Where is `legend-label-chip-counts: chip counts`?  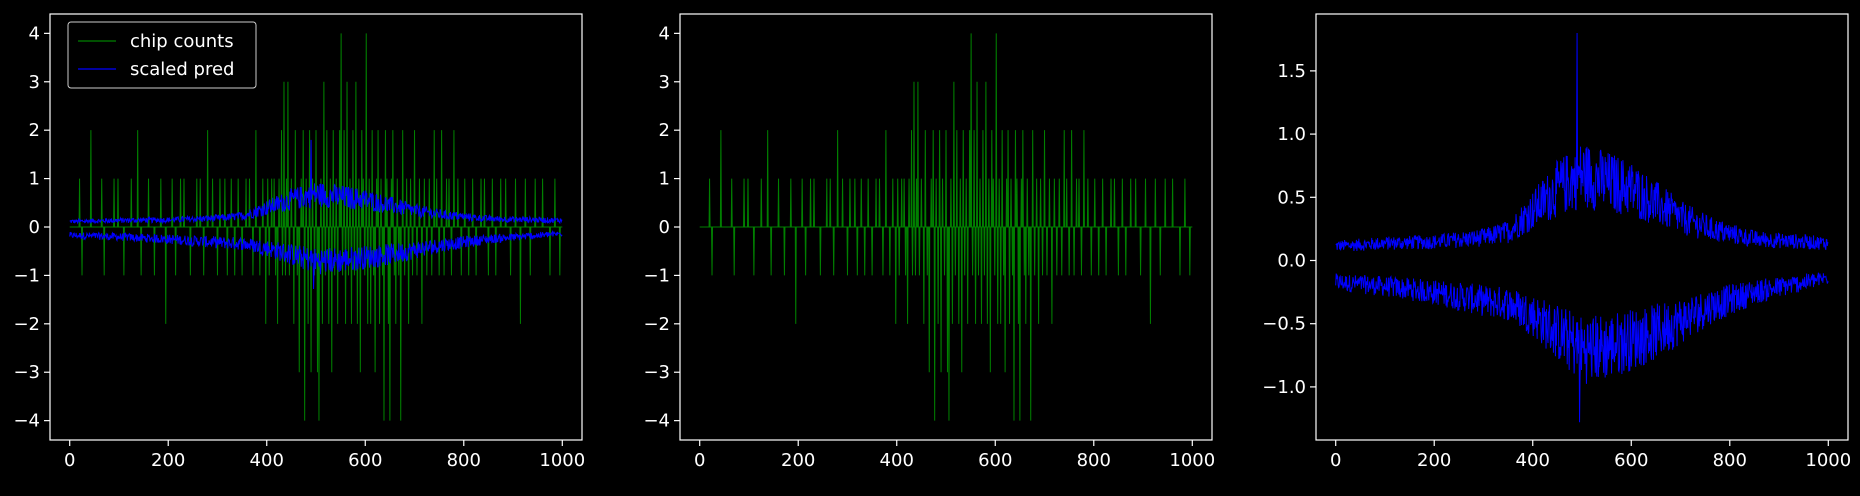
legend-label-chip-counts: chip counts is located at coordinates (182, 41).